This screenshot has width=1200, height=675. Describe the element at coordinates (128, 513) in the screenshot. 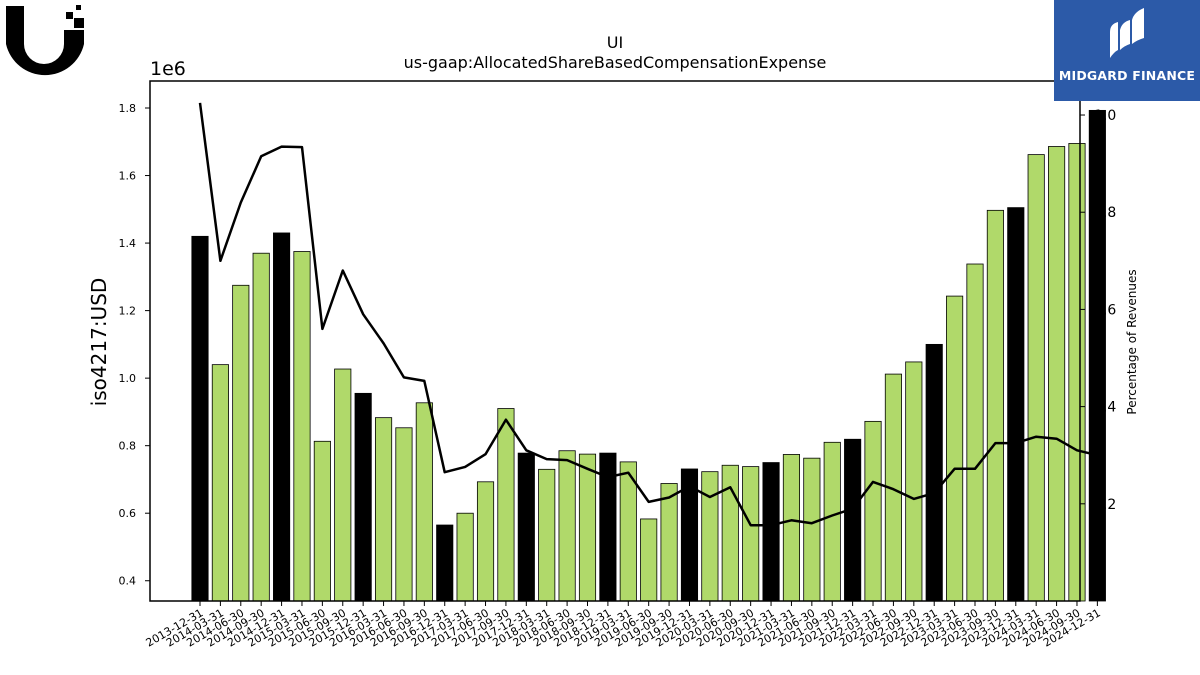

I see `y-tick-label: 0.6` at that location.